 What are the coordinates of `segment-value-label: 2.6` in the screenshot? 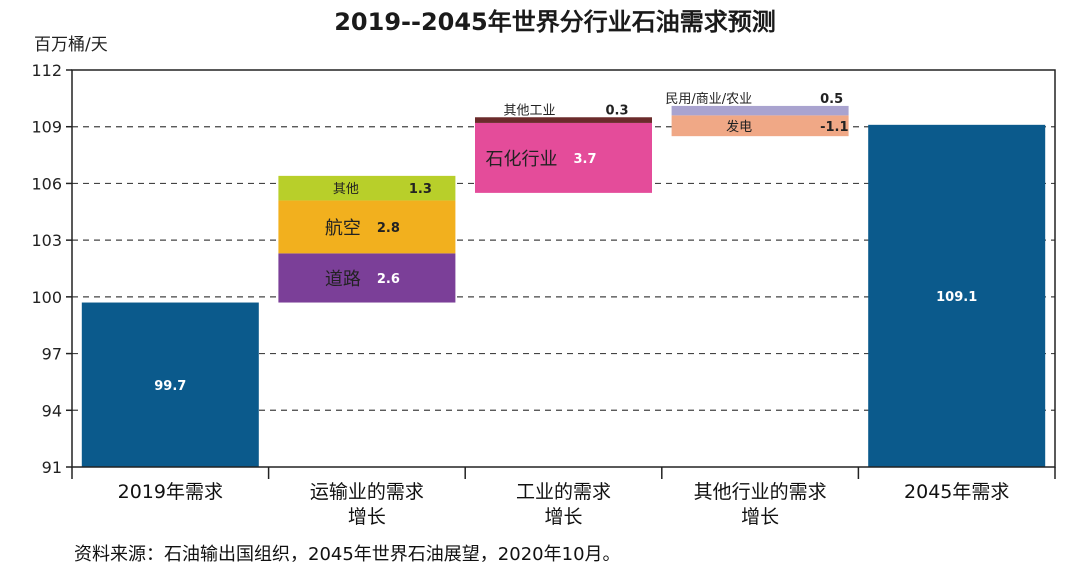 It's located at (388, 279).